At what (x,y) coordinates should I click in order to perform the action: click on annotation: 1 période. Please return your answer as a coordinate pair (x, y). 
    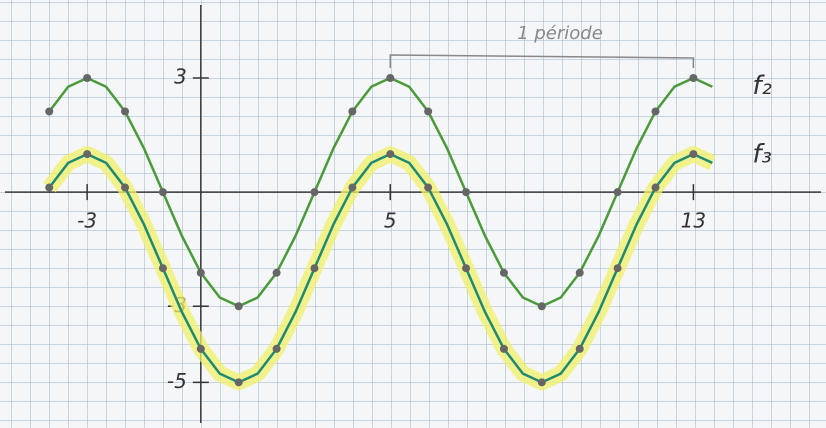
    Looking at the image, I should click on (560, 33).